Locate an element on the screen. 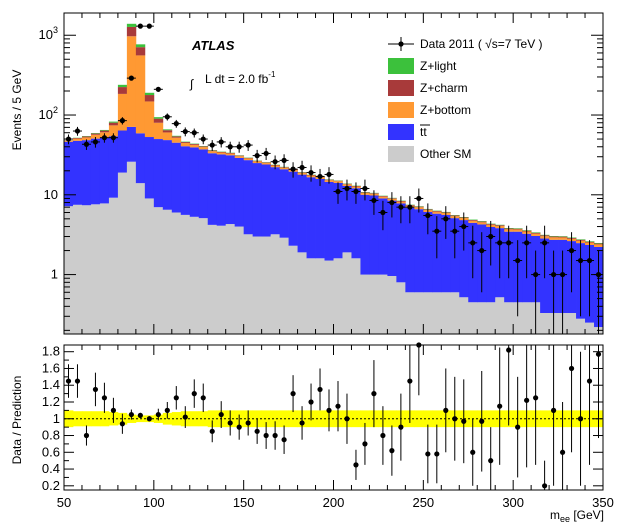 Image resolution: width=626 pixels, height=524 pixels. legend-swatch-ttbar is located at coordinates (401, 132).